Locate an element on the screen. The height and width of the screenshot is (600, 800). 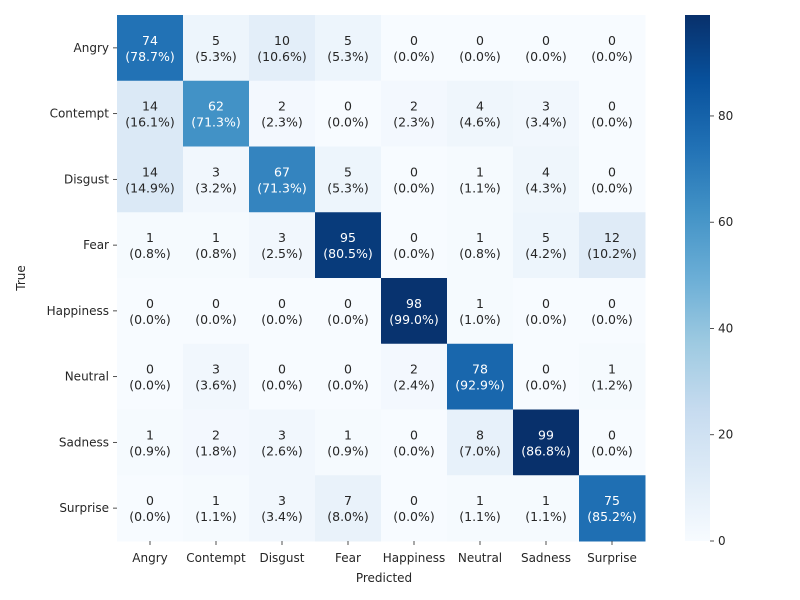
cell-percent-label: (3.4%) is located at coordinates (282, 516).